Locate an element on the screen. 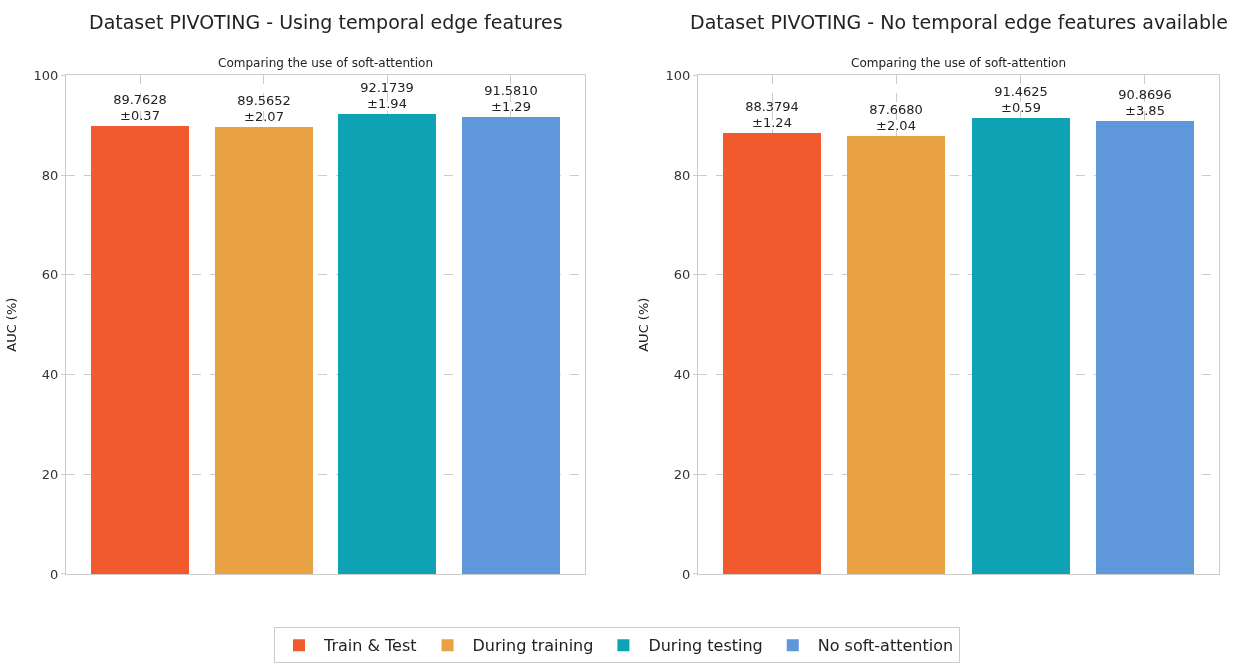 The image size is (1234, 668). data-label: 91.4625 ±0.59 is located at coordinates (1021, 99).